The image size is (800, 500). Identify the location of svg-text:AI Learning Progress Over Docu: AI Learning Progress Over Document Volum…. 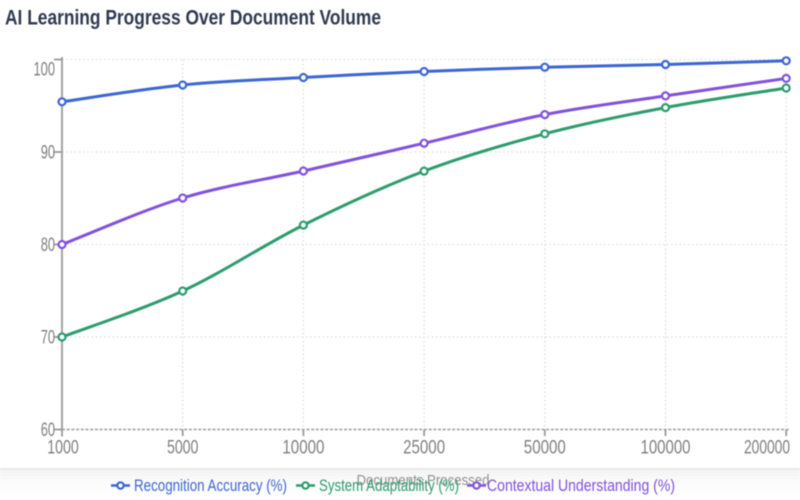
(193, 18).